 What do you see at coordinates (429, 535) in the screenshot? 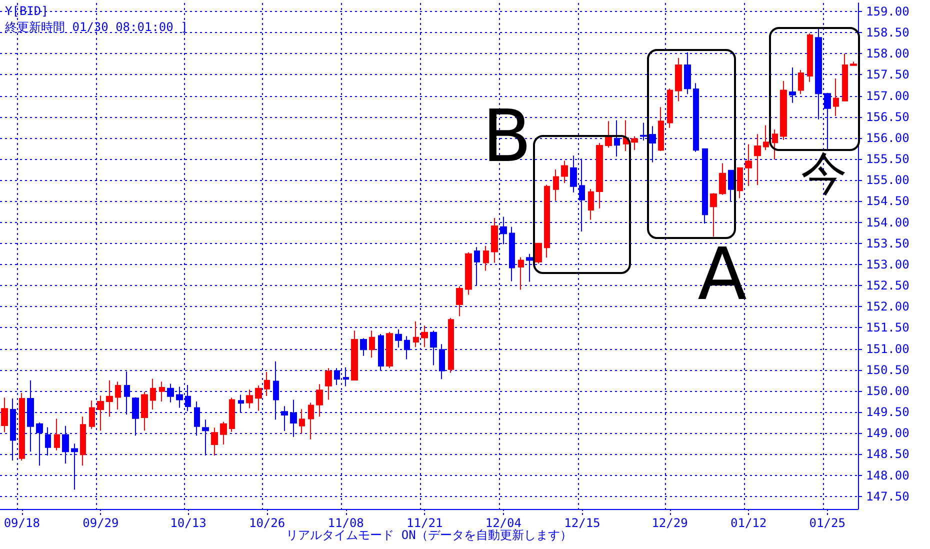
I see `text: リアルタイムモード ON（データを自動更新します）` at bounding box center [429, 535].